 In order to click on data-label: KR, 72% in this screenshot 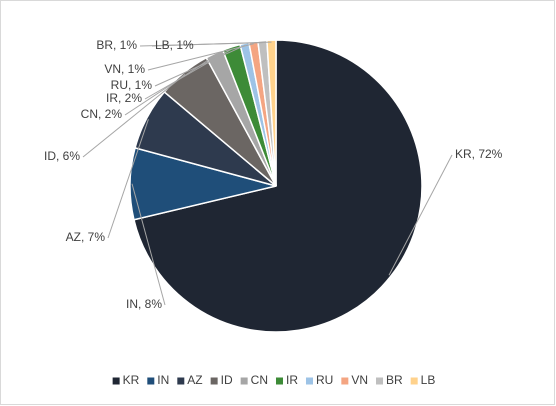, I will do `click(479, 154)`.